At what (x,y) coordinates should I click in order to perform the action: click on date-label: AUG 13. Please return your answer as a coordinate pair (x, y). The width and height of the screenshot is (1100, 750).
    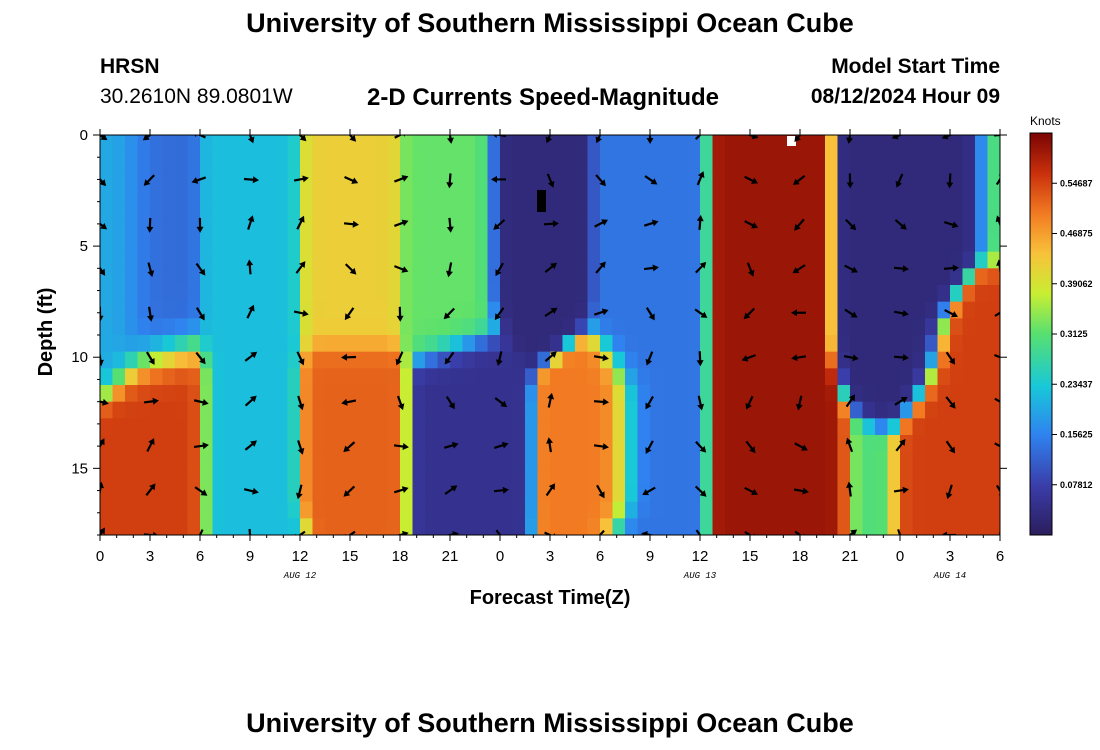
    Looking at the image, I should click on (700, 576).